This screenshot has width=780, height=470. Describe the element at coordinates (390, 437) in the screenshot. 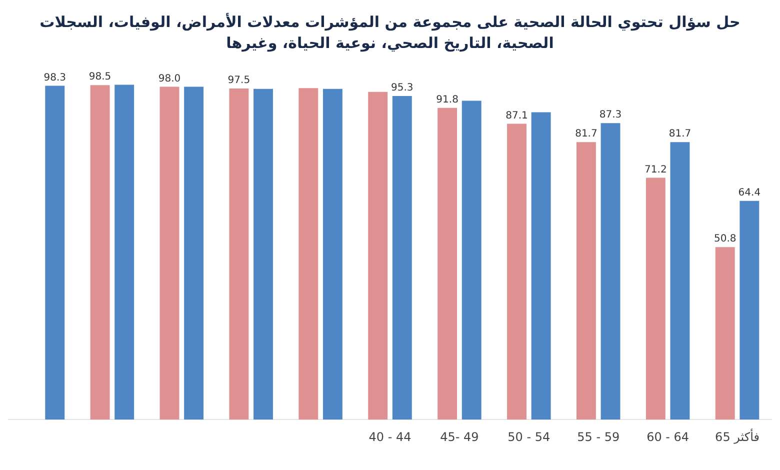

I see `x-tick-label: 40 - 44` at that location.